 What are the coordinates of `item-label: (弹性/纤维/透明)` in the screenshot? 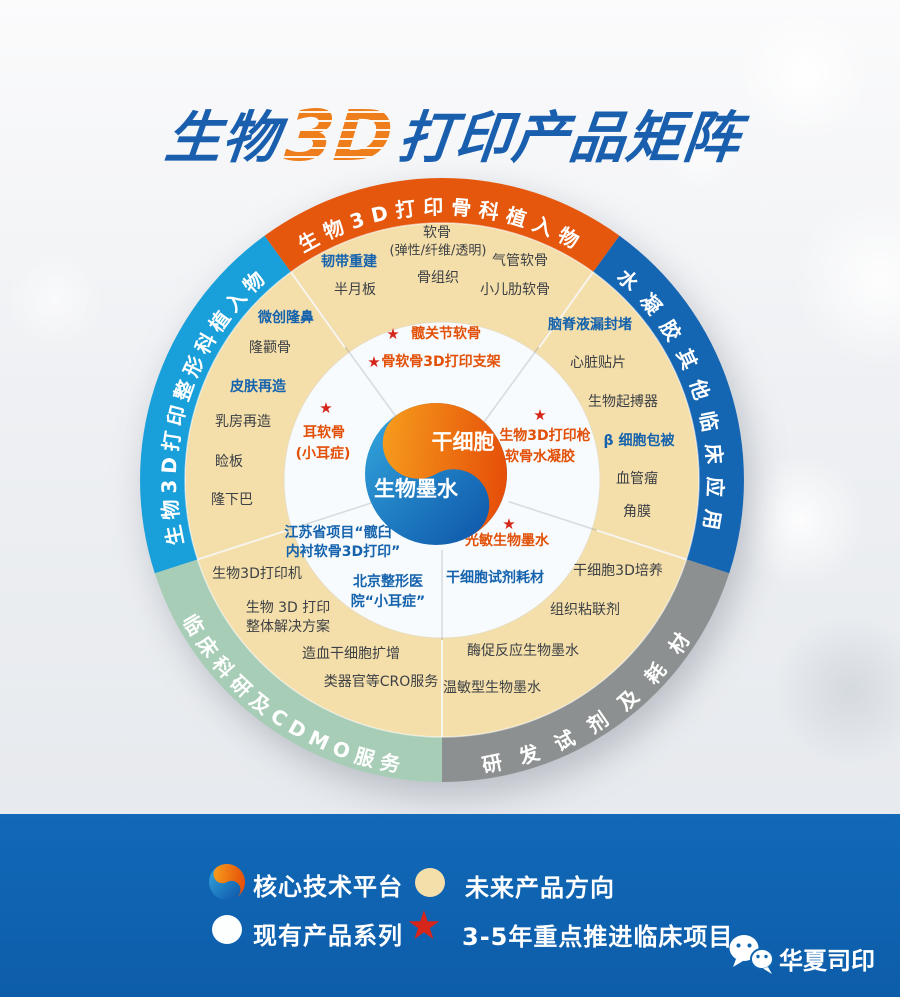 It's located at (438, 251).